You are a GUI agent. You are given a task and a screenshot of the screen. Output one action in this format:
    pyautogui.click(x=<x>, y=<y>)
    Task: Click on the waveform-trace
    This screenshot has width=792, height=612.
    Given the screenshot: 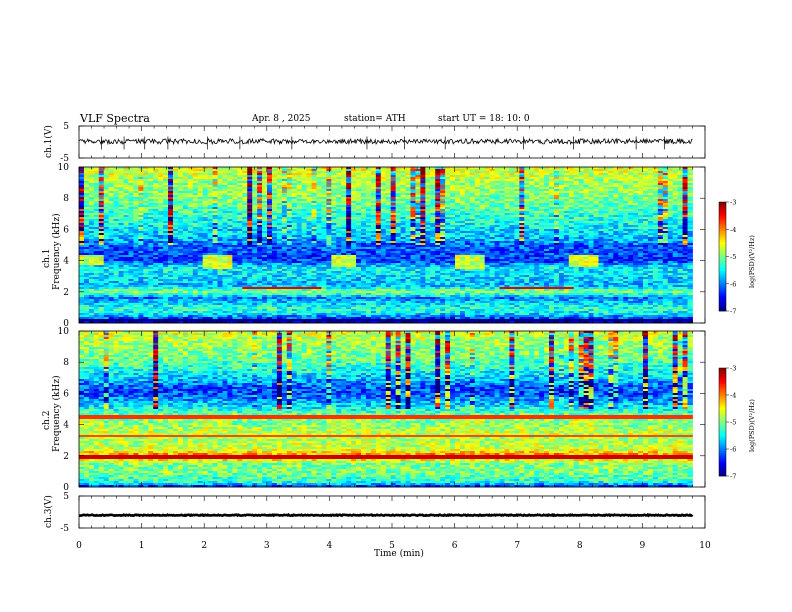 What is the action you would take?
    pyautogui.click(x=386, y=141)
    